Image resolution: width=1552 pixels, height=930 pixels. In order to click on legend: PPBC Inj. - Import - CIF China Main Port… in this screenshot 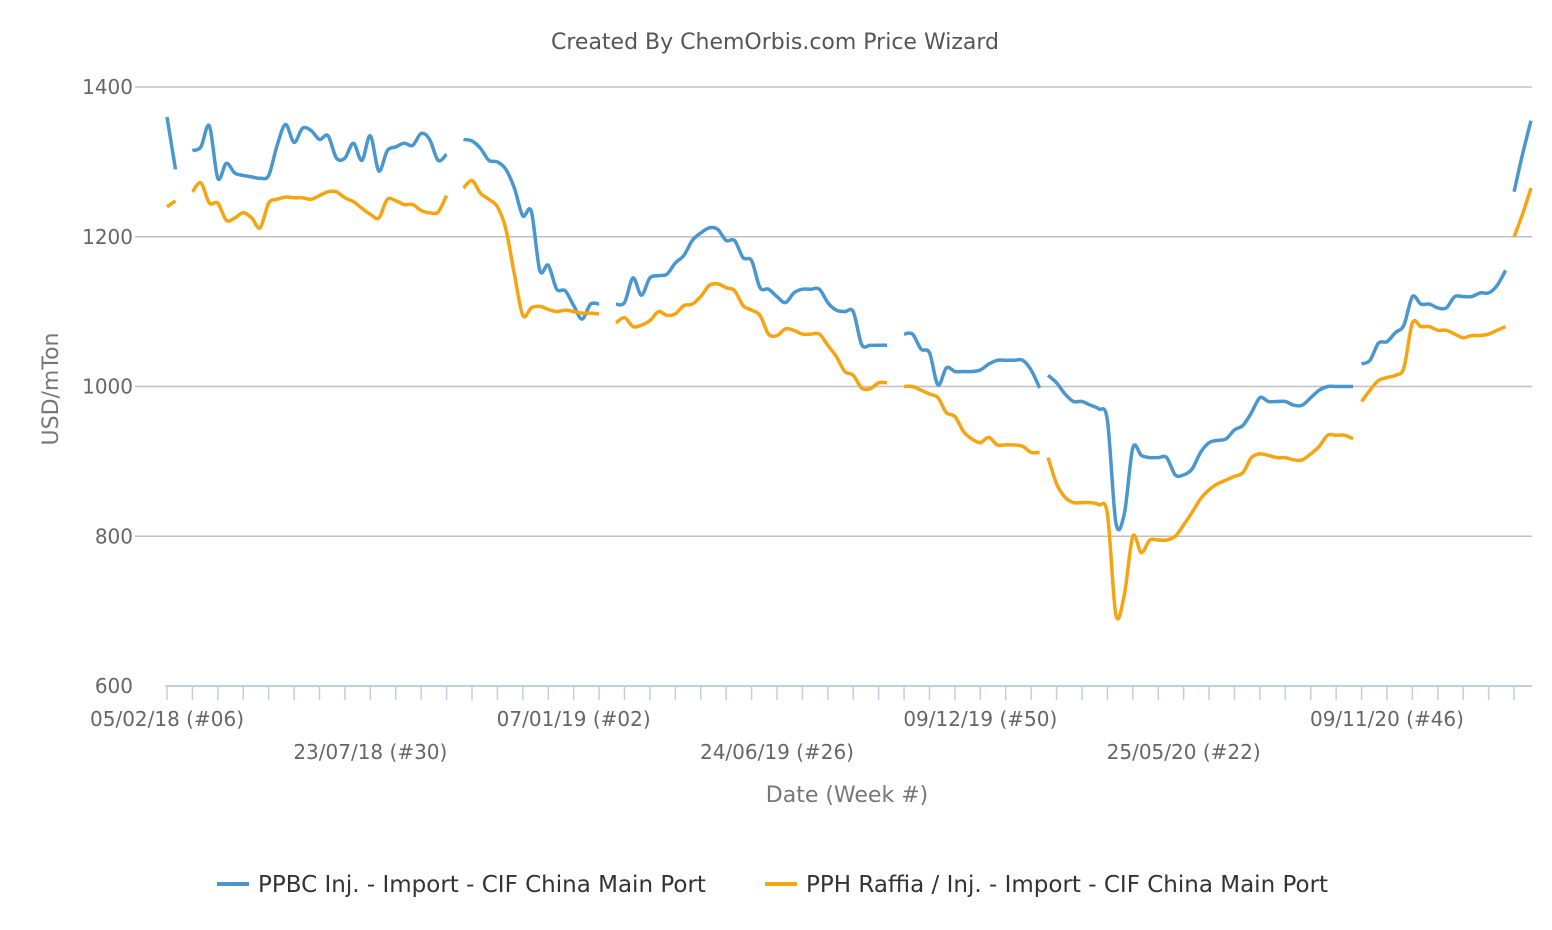, I will do `click(772, 885)`.